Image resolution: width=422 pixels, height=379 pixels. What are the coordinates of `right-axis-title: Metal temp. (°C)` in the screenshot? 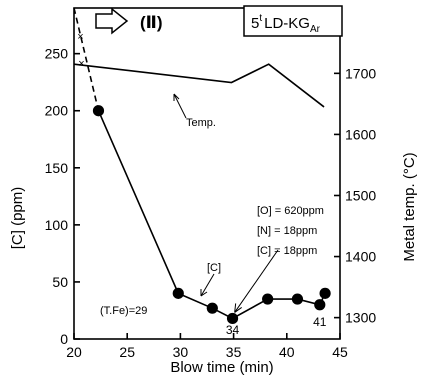 It's located at (409, 206).